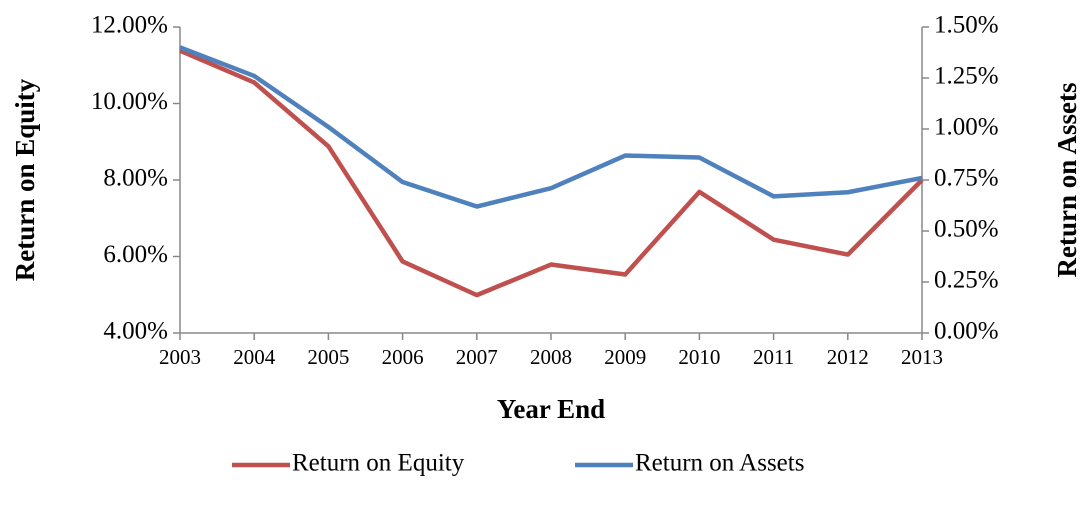 This screenshot has height=510, width=1088. What do you see at coordinates (848, 357) in the screenshot?
I see `x-tick-label: 2012` at bounding box center [848, 357].